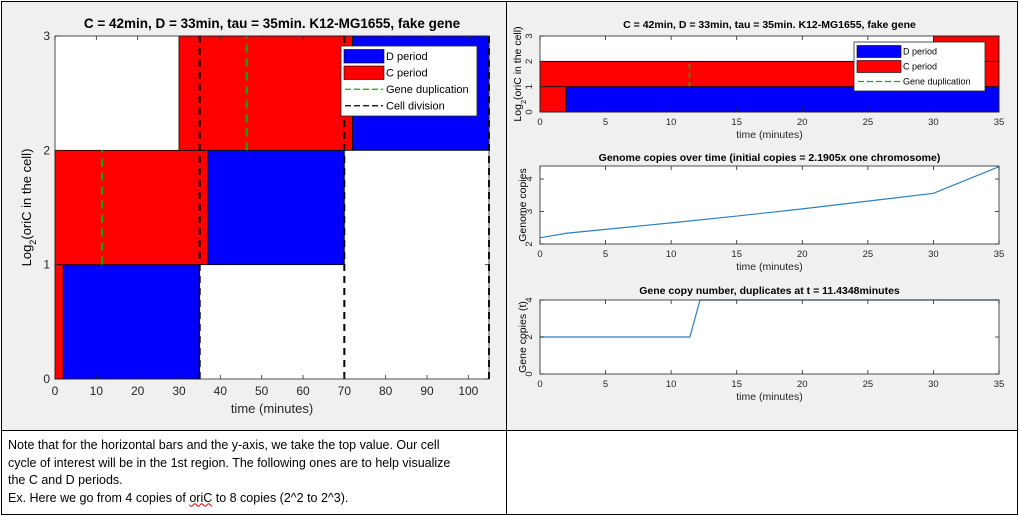 The height and width of the screenshot is (516, 1019). What do you see at coordinates (99, 497) in the screenshot?
I see `note-line-4-pre: Ex. Here we go from 4 copies of` at bounding box center [99, 497].